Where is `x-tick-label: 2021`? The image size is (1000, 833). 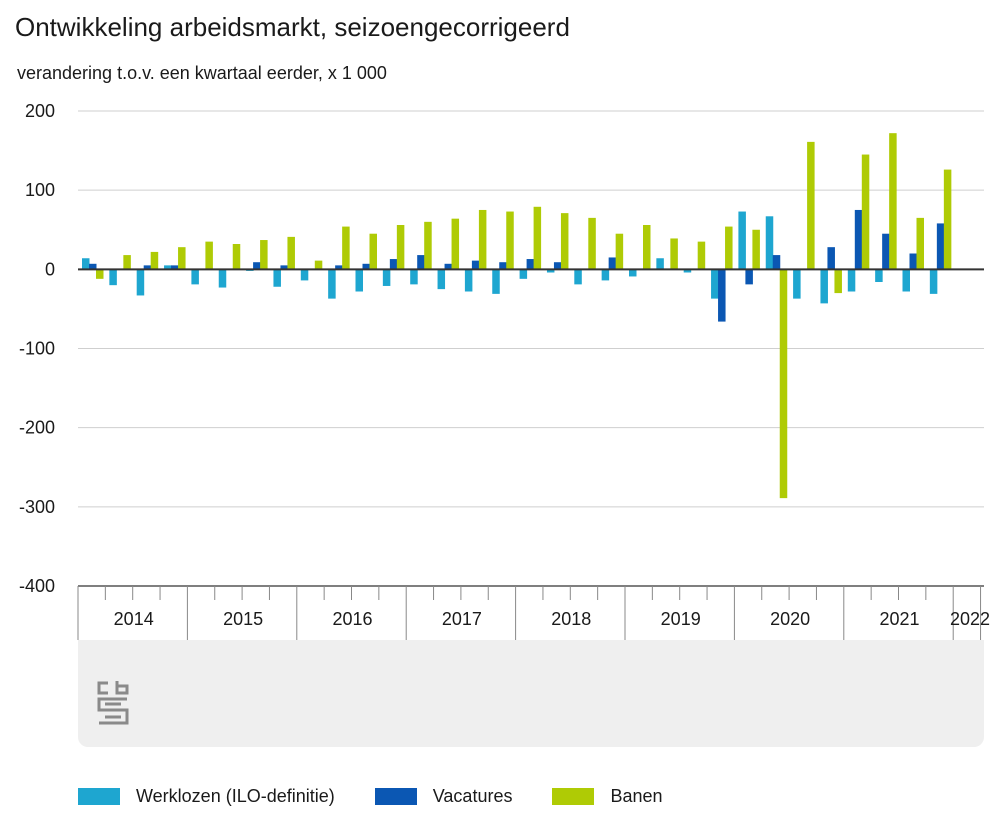 x-tick-label: 2021 is located at coordinates (899, 619).